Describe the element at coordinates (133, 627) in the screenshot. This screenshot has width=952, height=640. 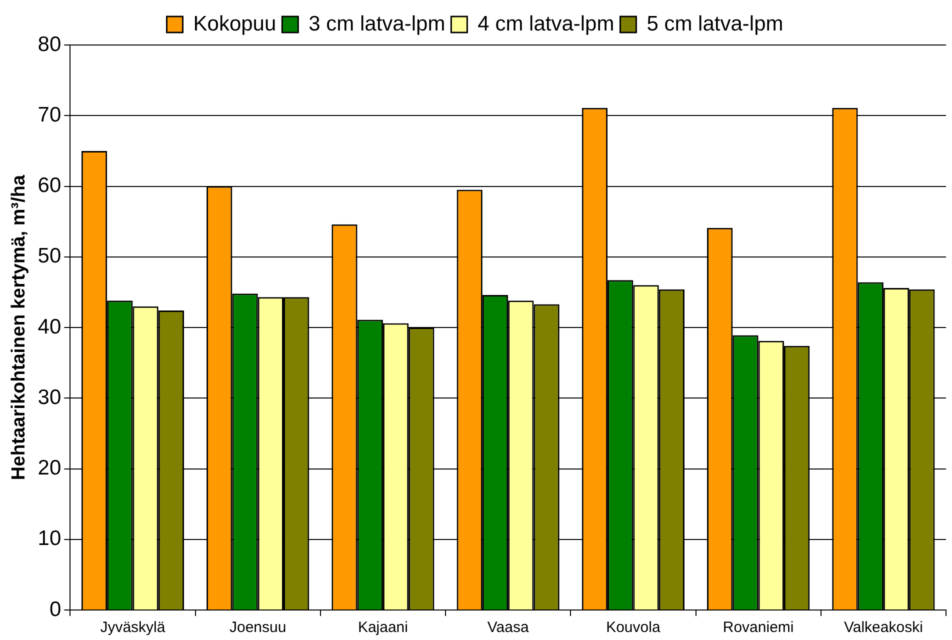
I see `x-tick-label: Jyväskylä` at that location.